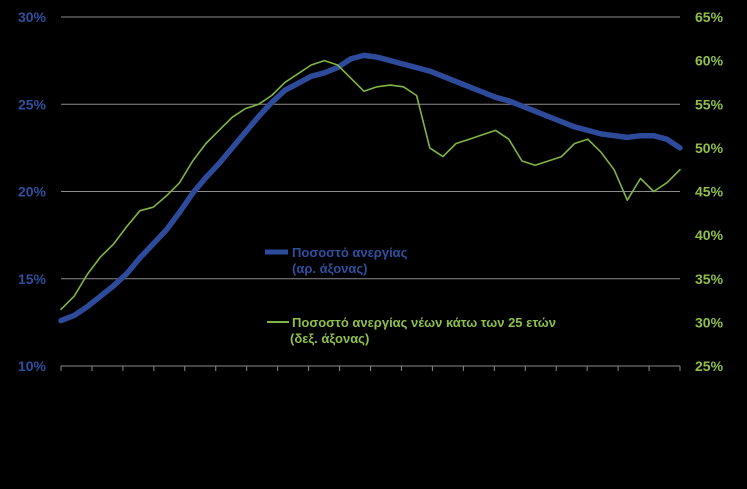 The width and height of the screenshot is (747, 489). I want to click on right-tick-label: 50%, so click(709, 148).